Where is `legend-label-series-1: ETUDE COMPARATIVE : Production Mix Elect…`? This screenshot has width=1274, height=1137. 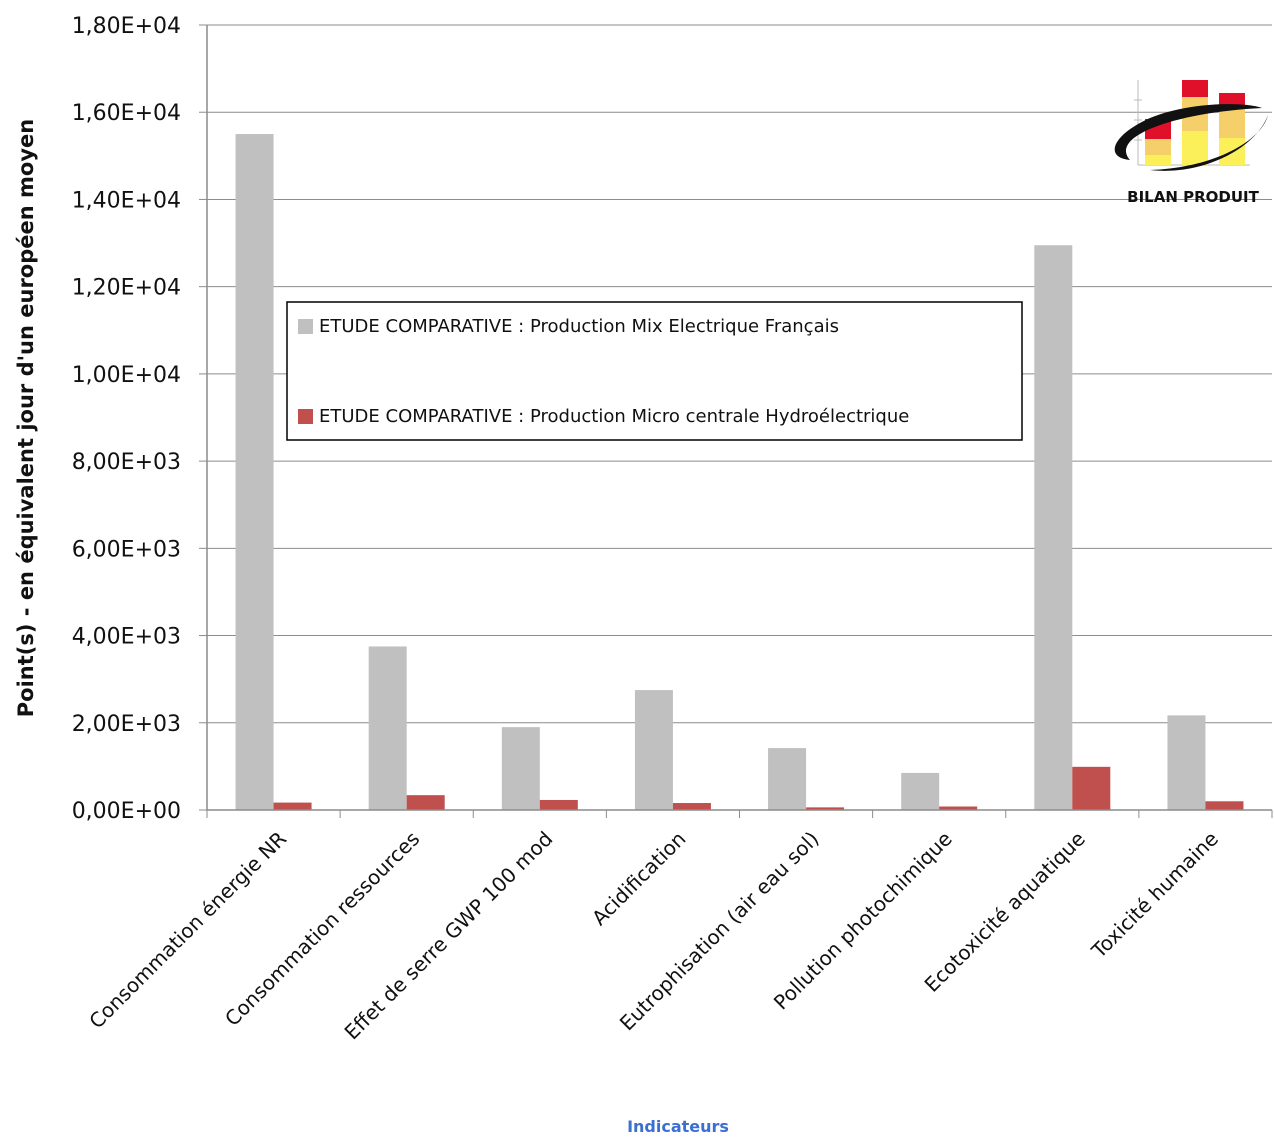
legend-label-series-1: ETUDE COMPARATIVE : Production Mix Elect… is located at coordinates (579, 326).